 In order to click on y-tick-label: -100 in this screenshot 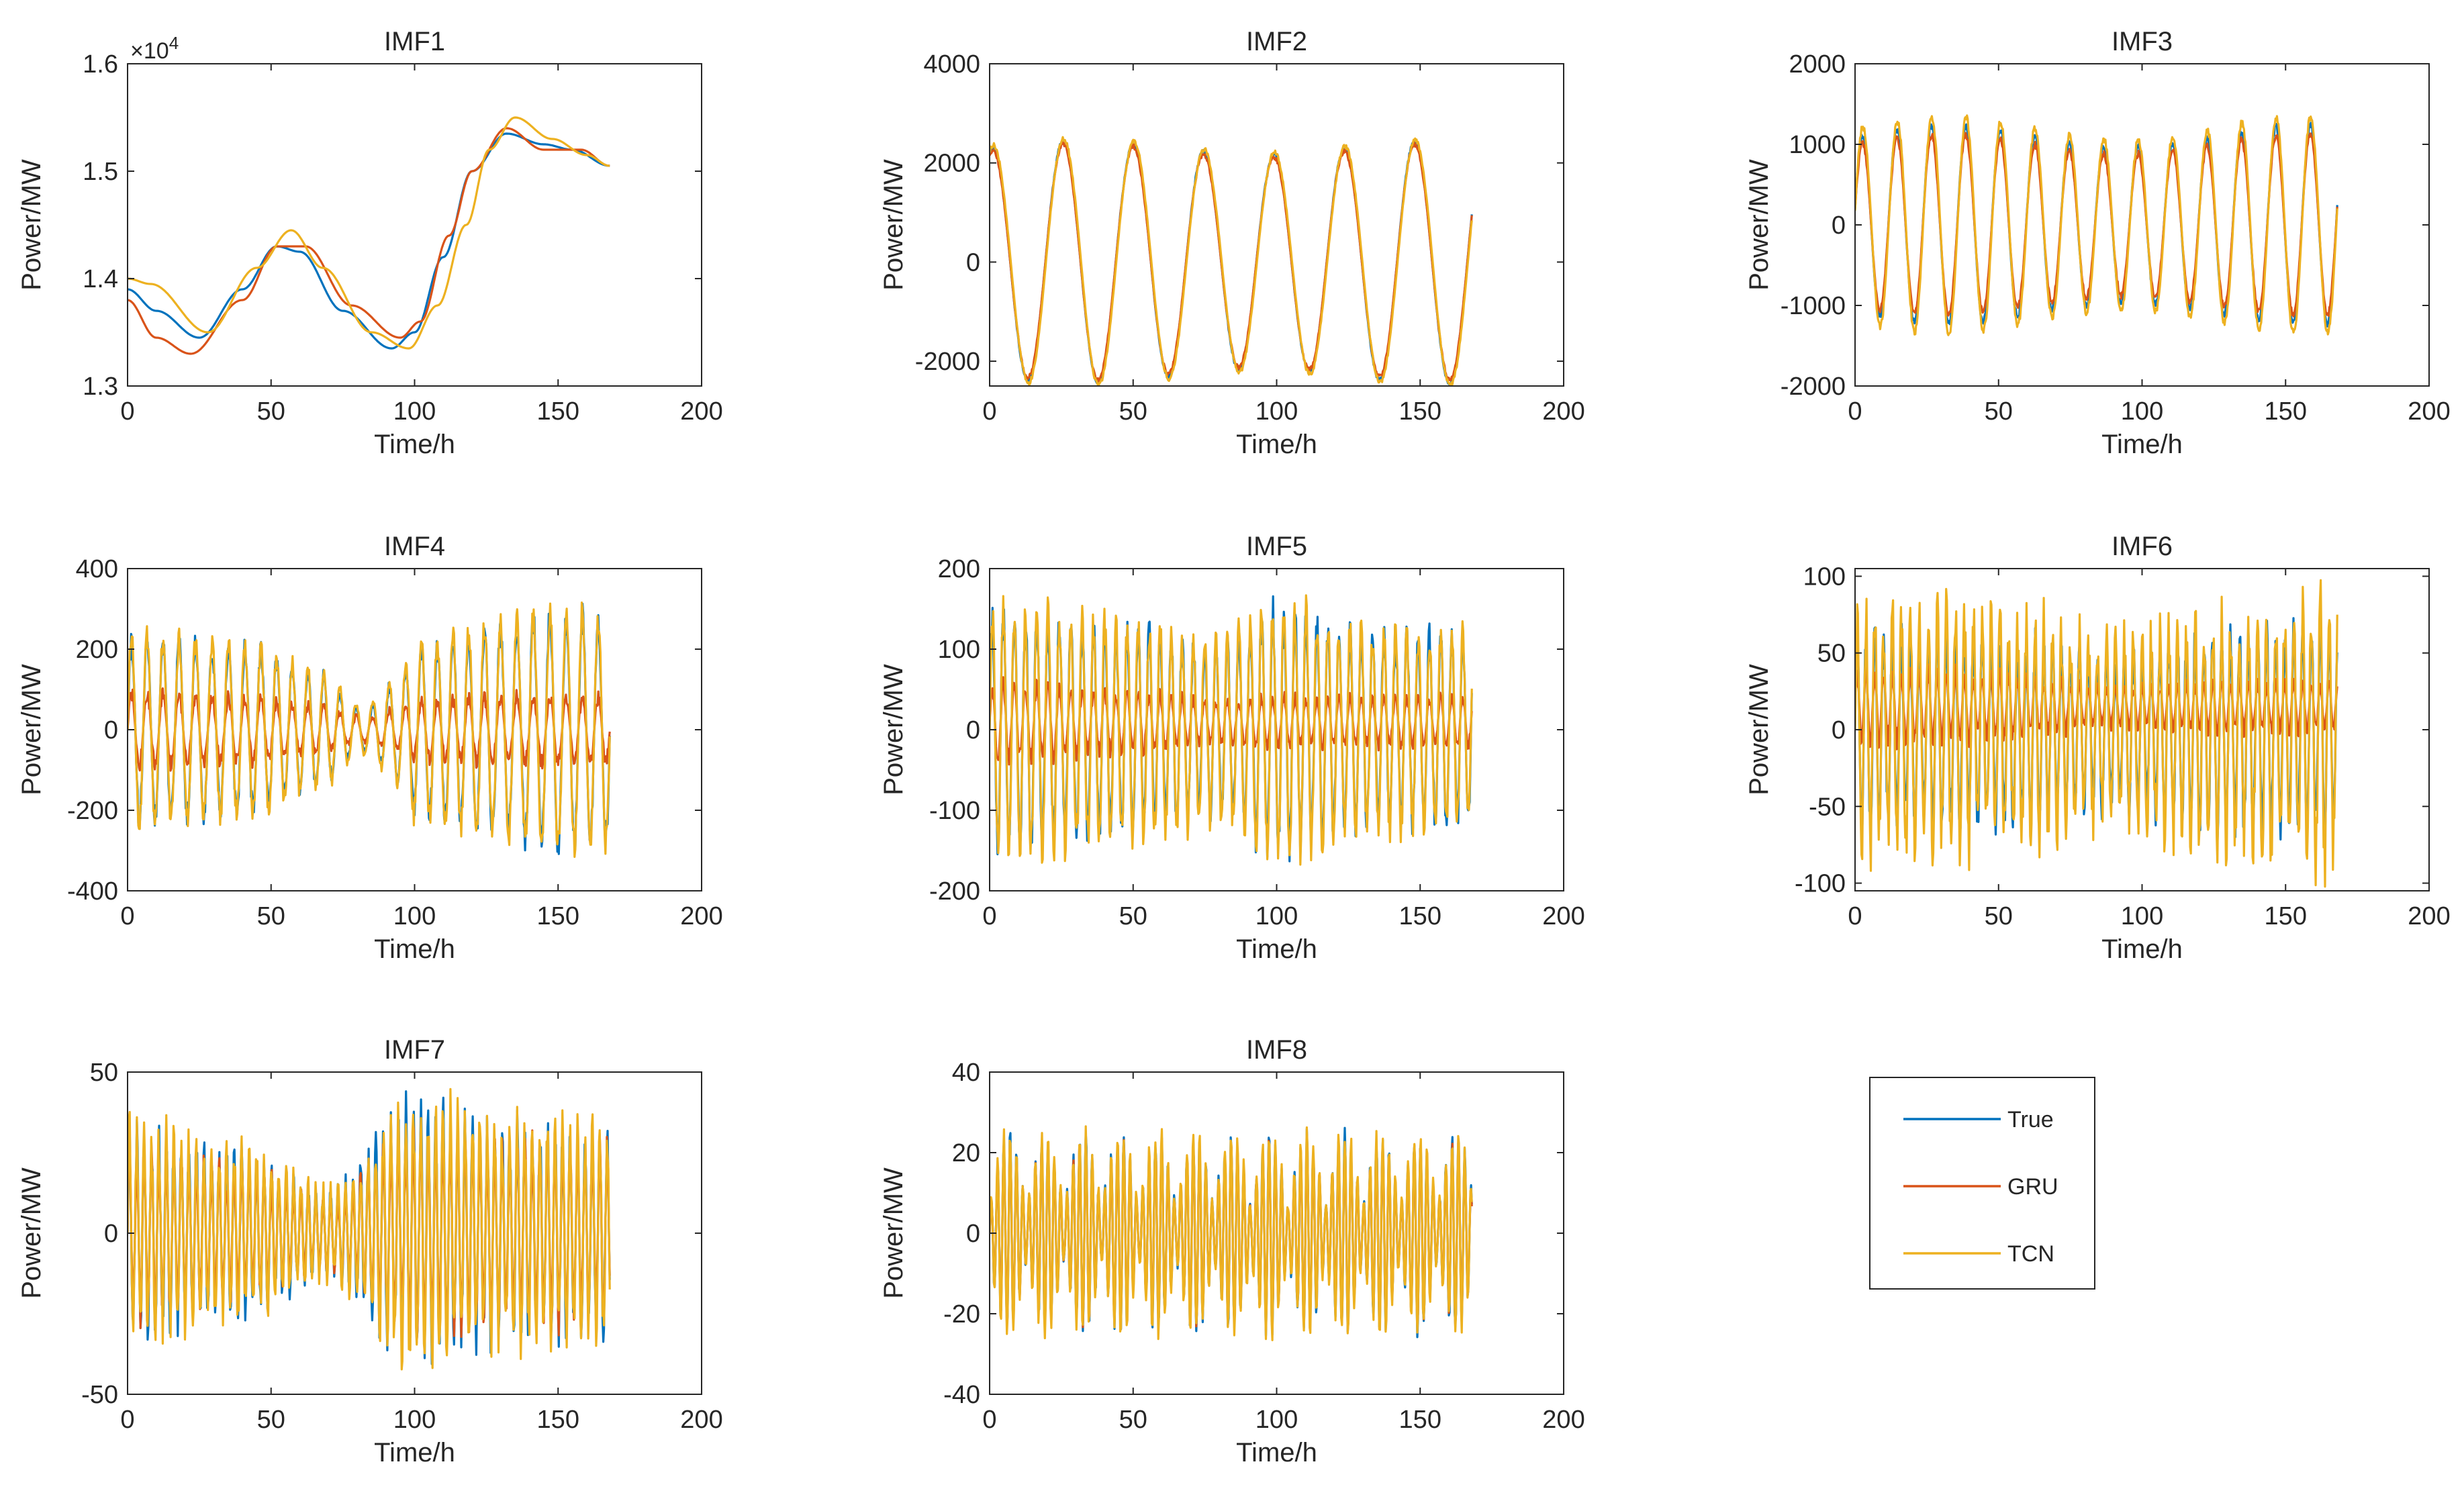, I will do `click(955, 811)`.